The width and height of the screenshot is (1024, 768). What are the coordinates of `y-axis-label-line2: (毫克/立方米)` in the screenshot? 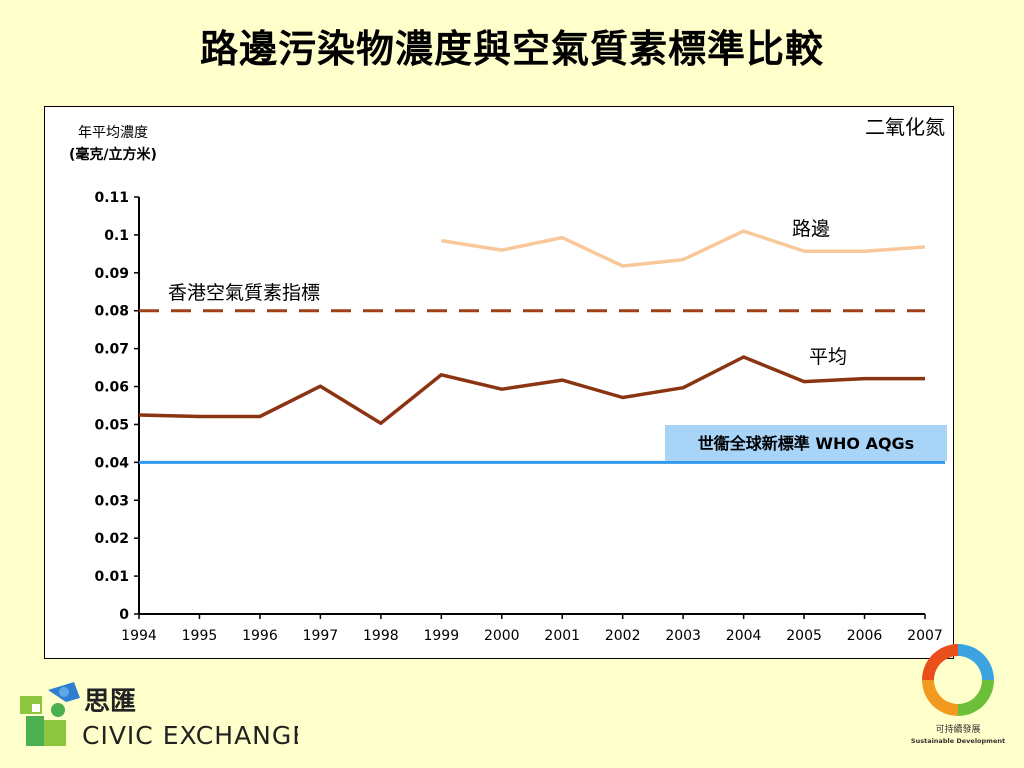 It's located at (113, 154).